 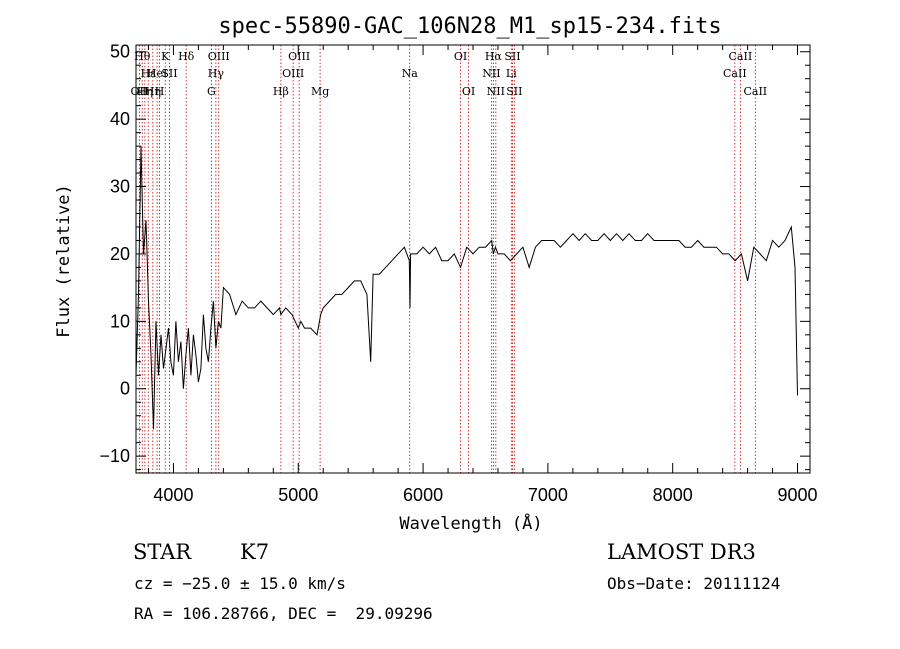 What do you see at coordinates (211, 91) in the screenshot?
I see `line-label-10: G` at bounding box center [211, 91].